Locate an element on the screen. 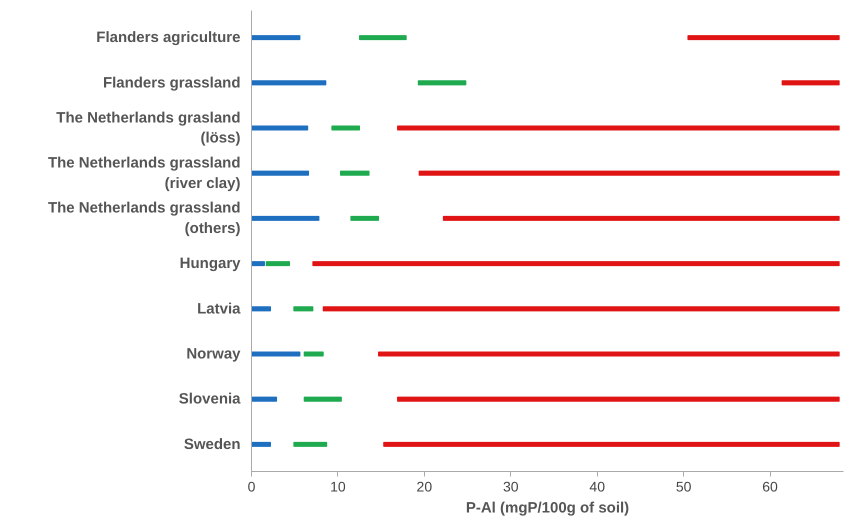 This screenshot has height=519, width=845. y-tick-label: Flanders grassland is located at coordinates (171, 83).